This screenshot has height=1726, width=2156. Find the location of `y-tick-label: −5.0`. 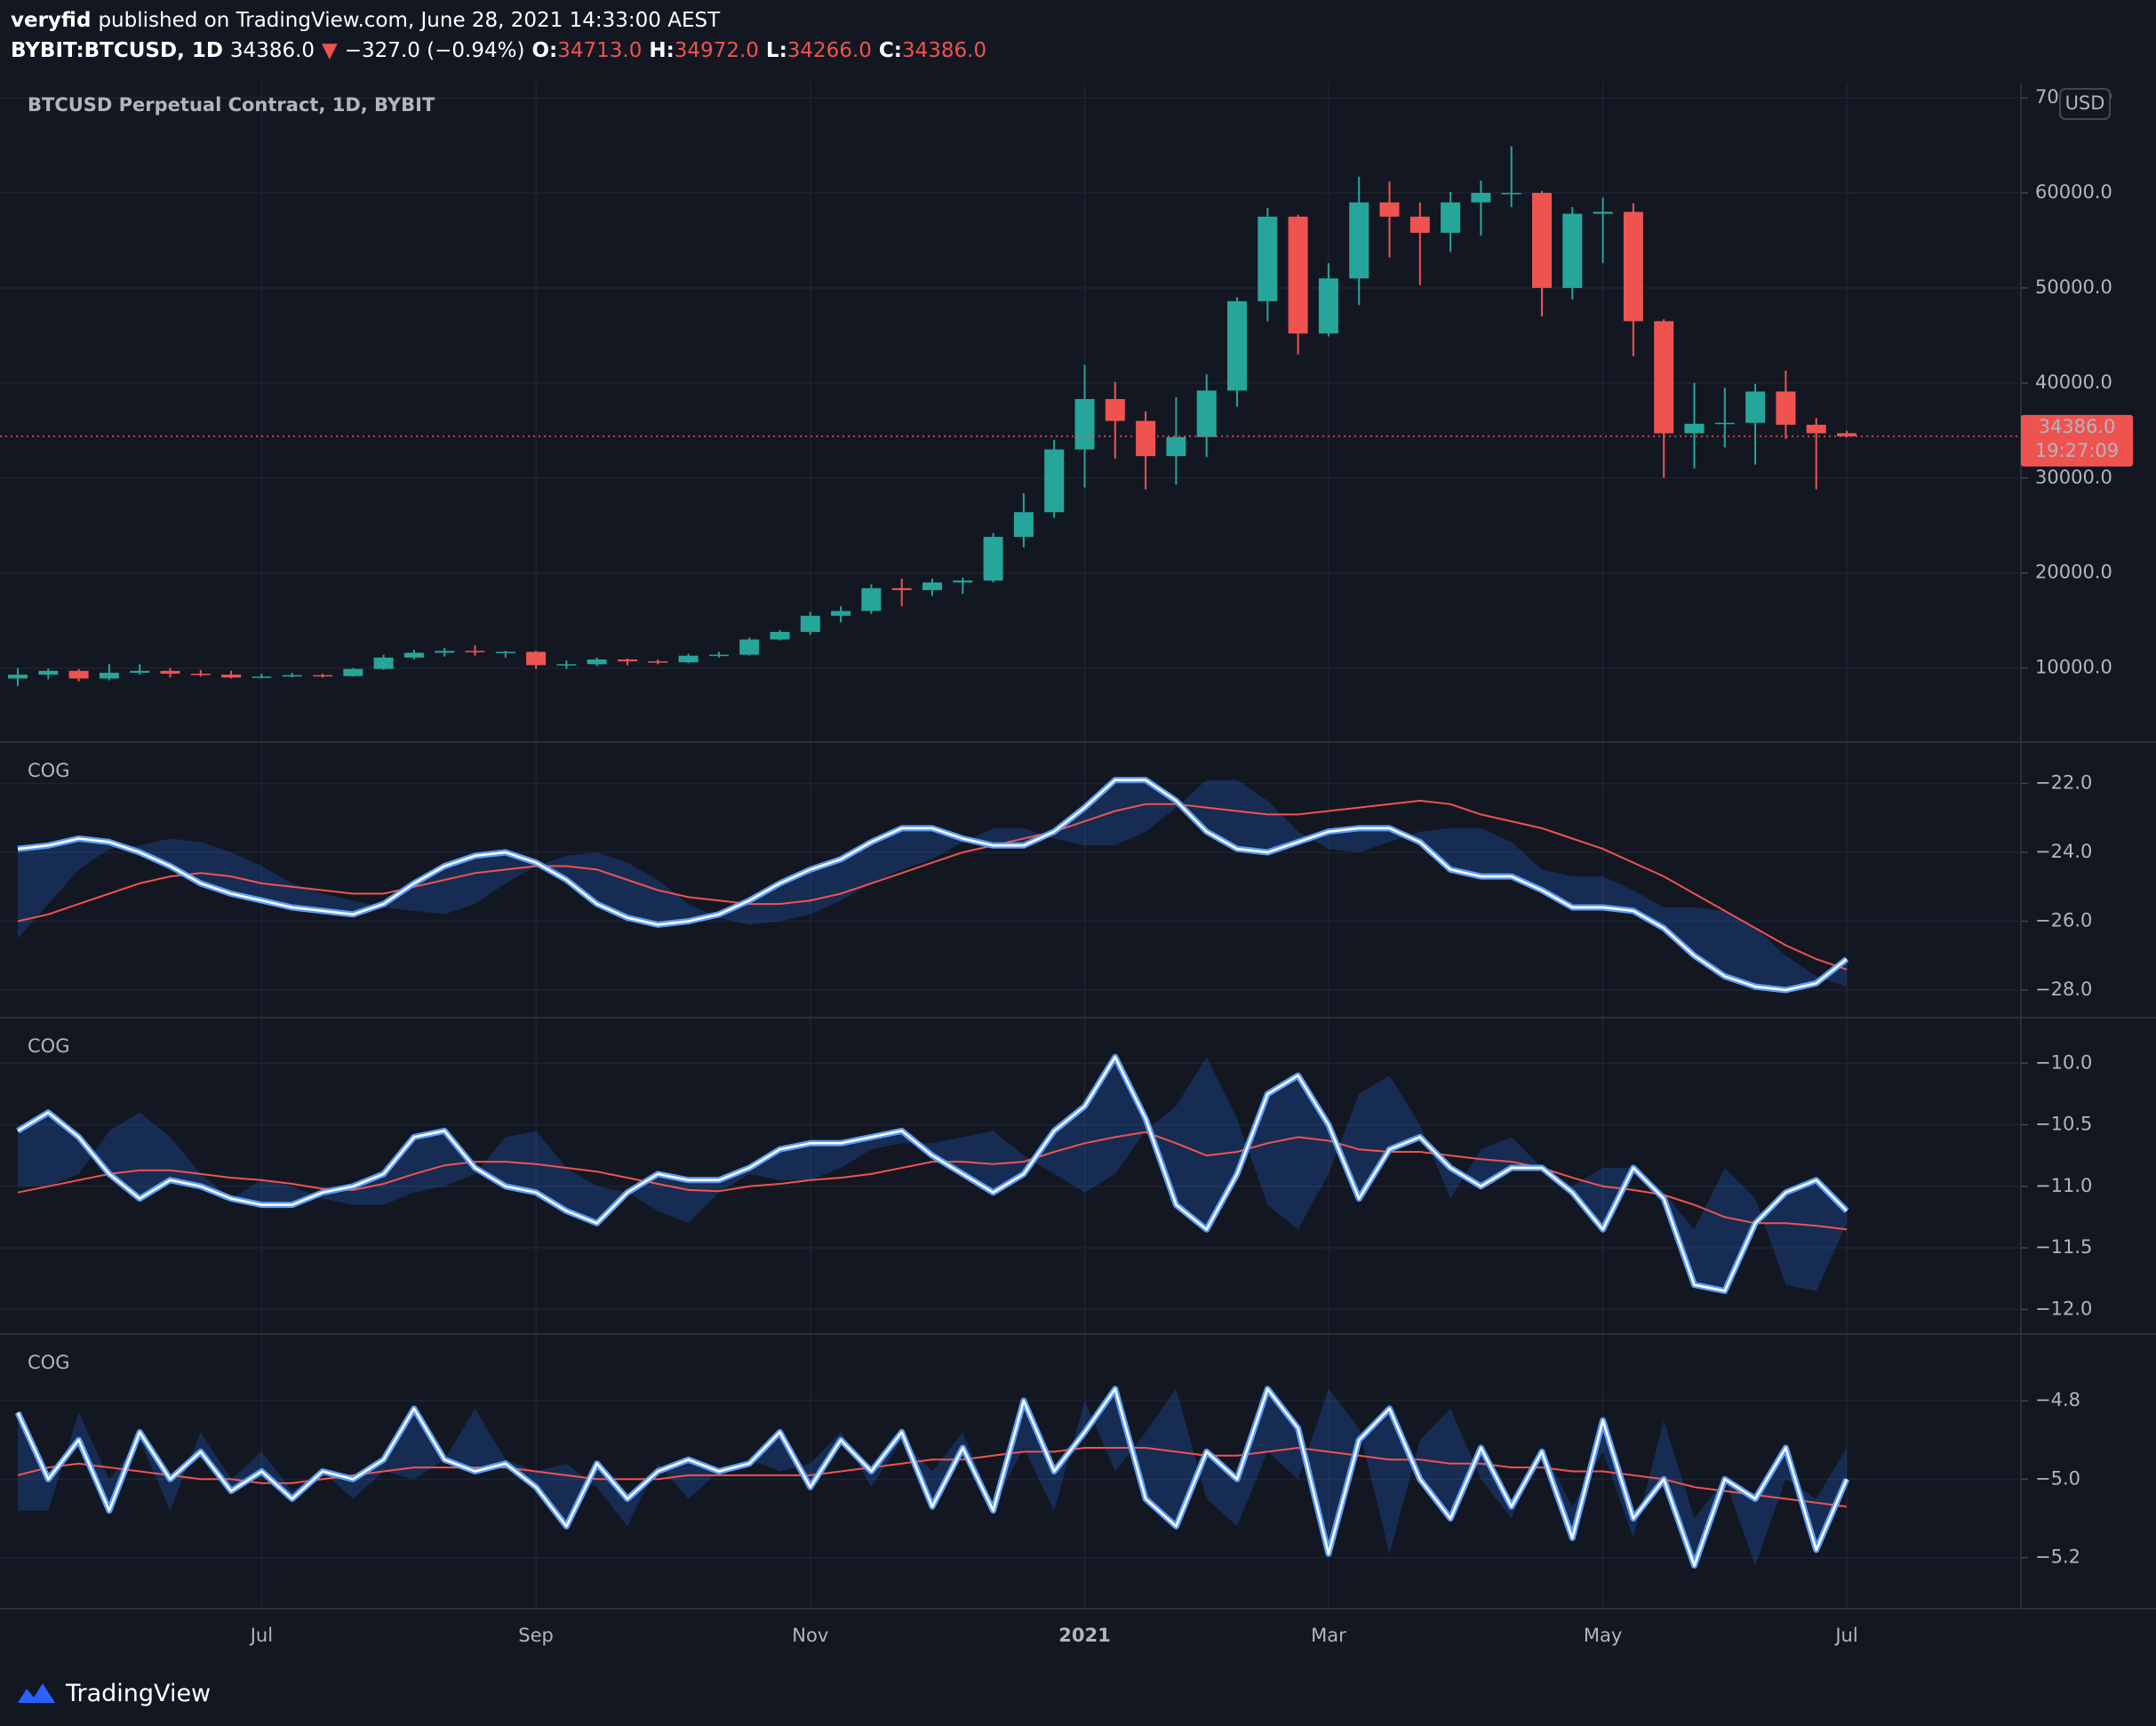

y-tick-label: −5.0 is located at coordinates (2057, 1478).